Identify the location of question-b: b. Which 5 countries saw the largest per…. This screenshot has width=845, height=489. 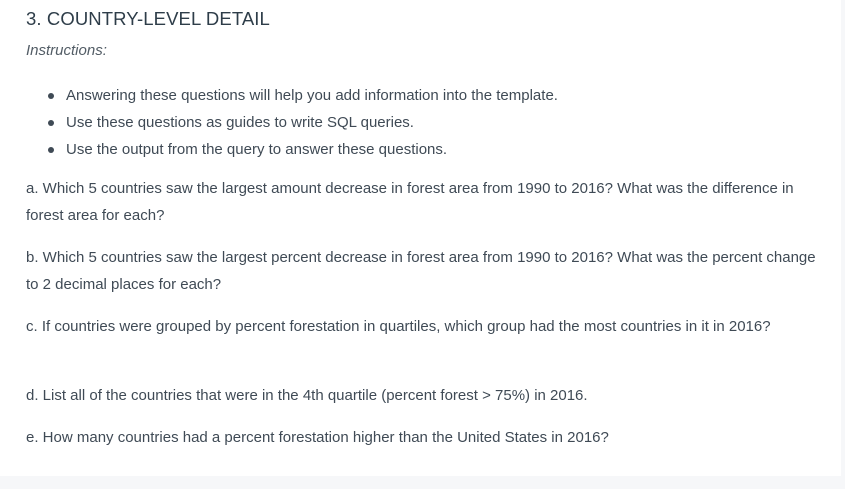
(421, 271).